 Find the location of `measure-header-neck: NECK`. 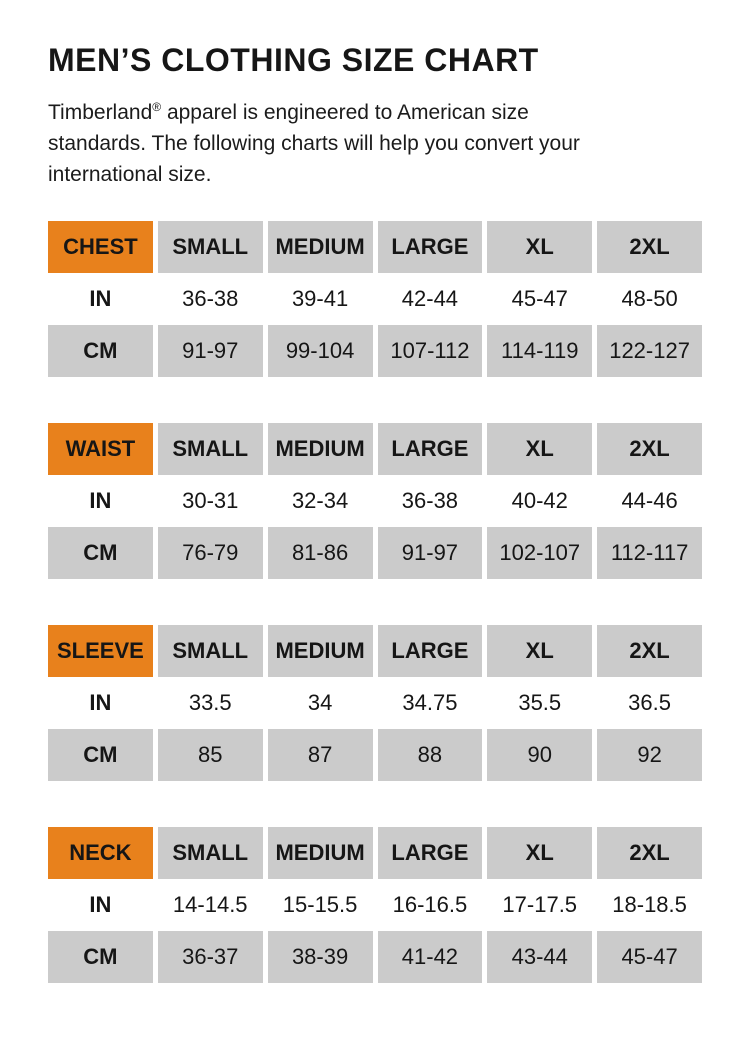

measure-header-neck: NECK is located at coordinates (100, 853).